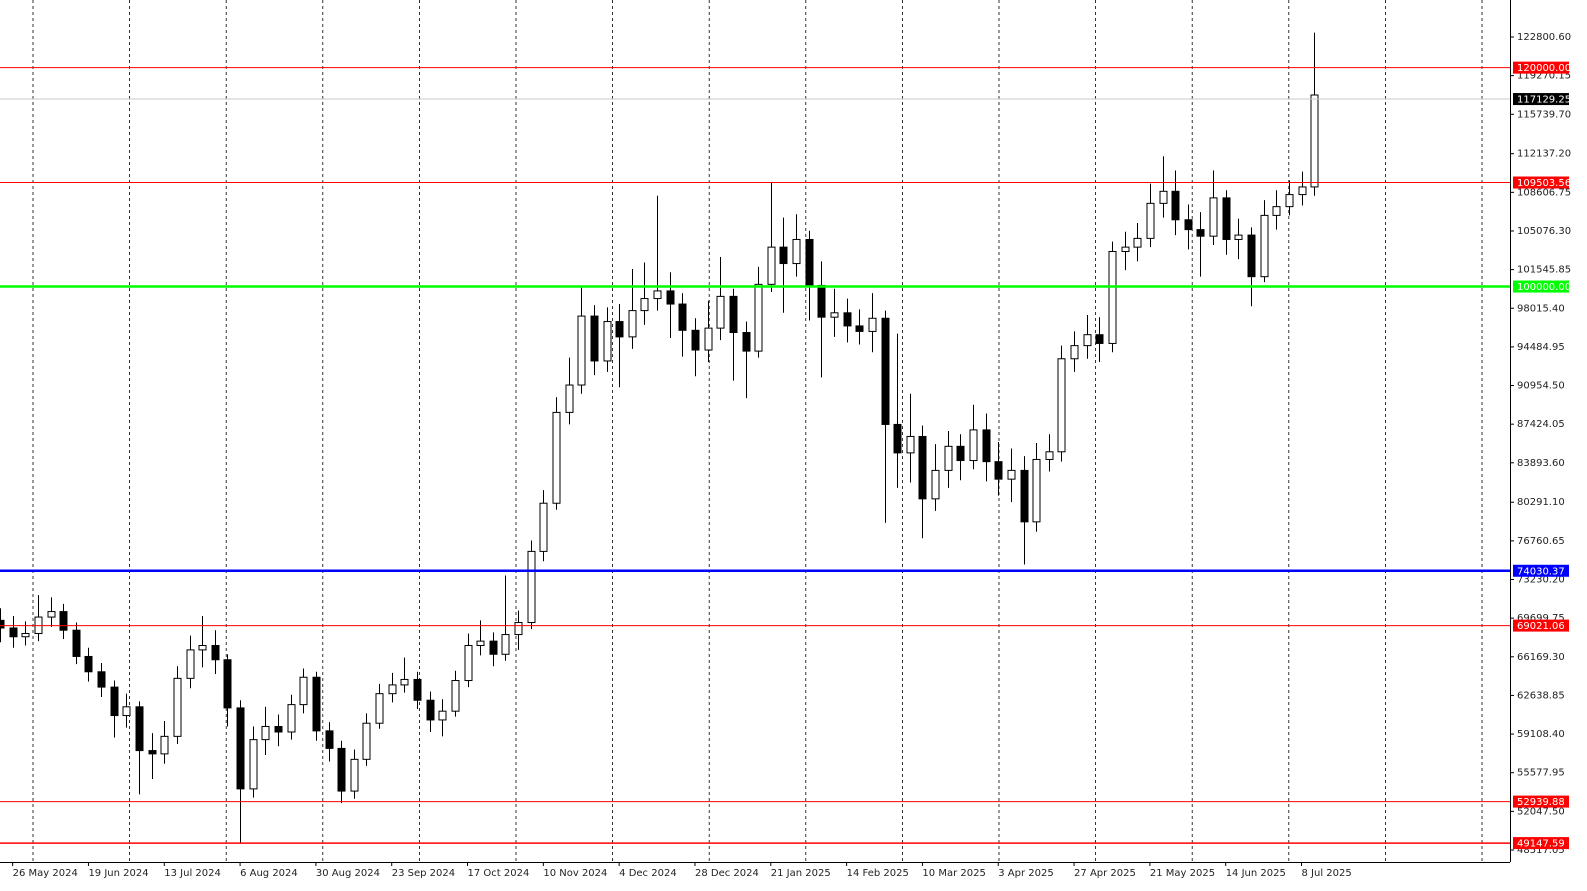 This screenshot has width=1587, height=891. I want to click on x-tick-label: 19 Jun 2024, so click(118, 873).